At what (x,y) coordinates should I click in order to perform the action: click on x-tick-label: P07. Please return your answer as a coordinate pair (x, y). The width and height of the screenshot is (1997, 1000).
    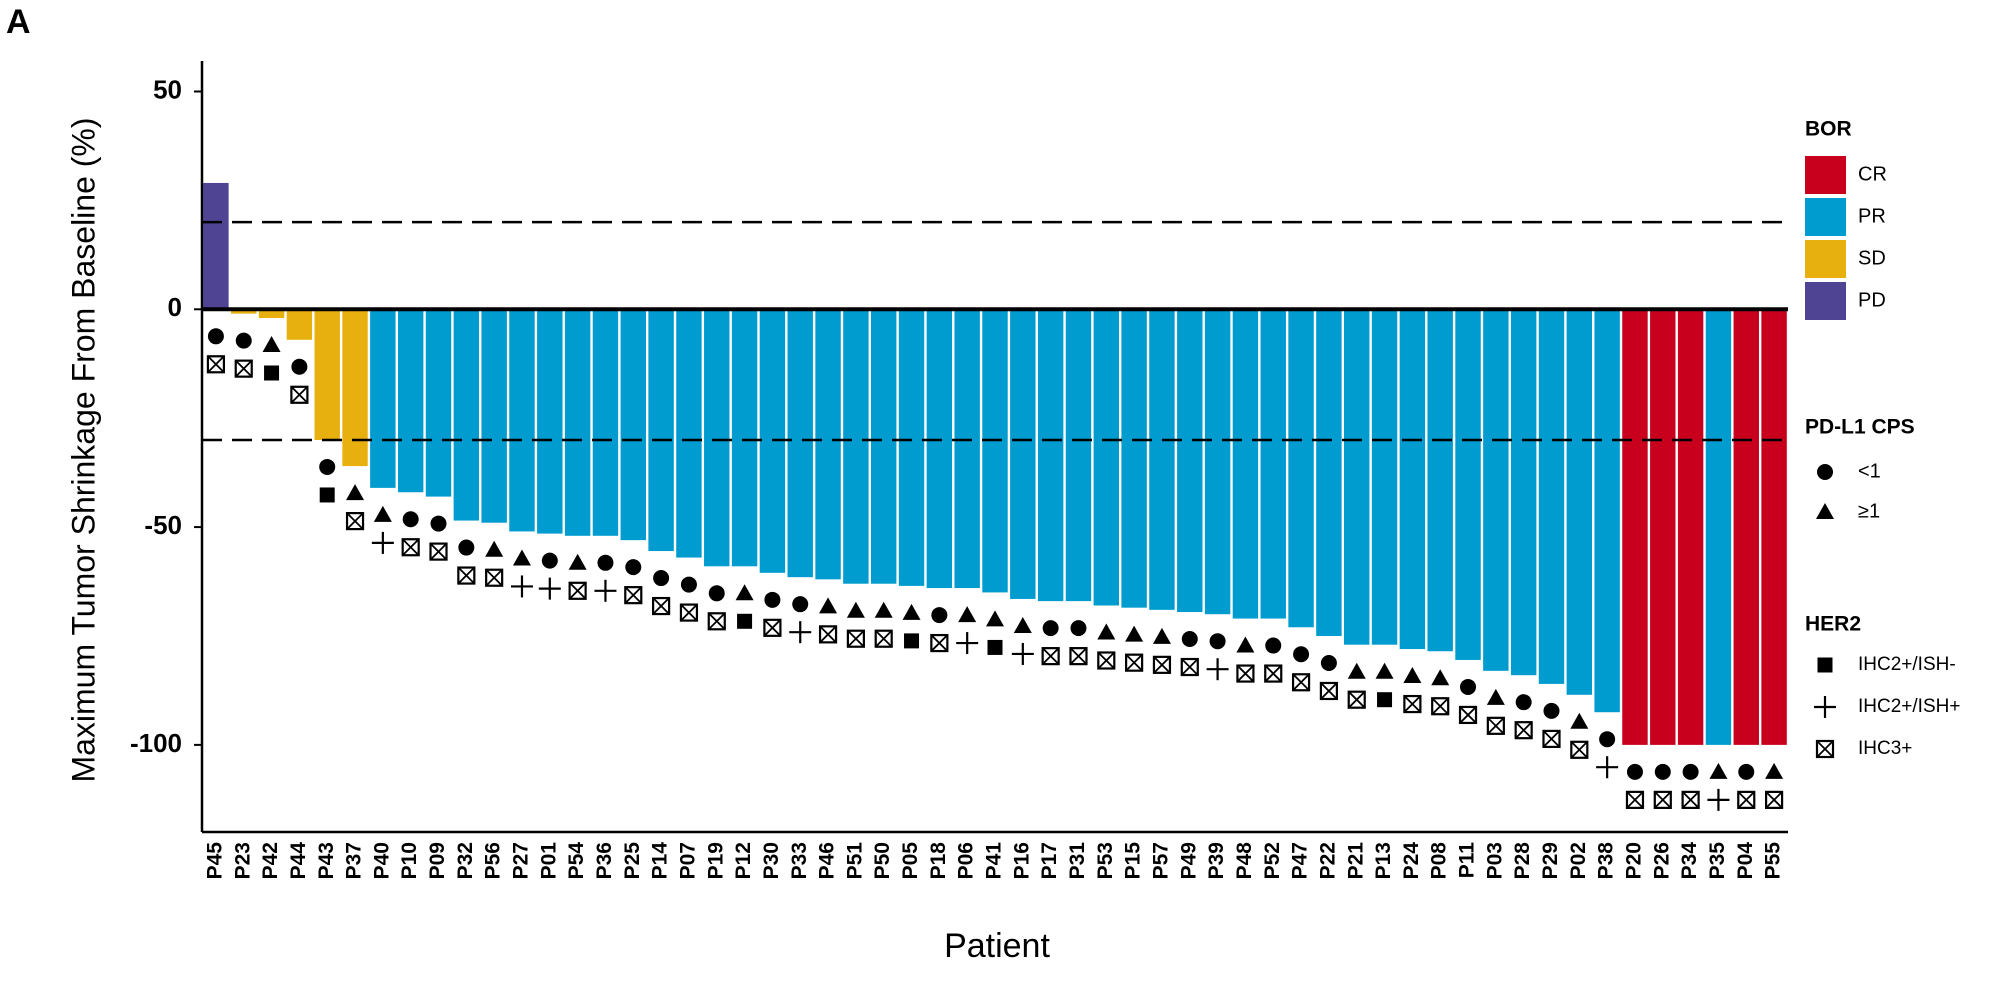
    Looking at the image, I should click on (687, 860).